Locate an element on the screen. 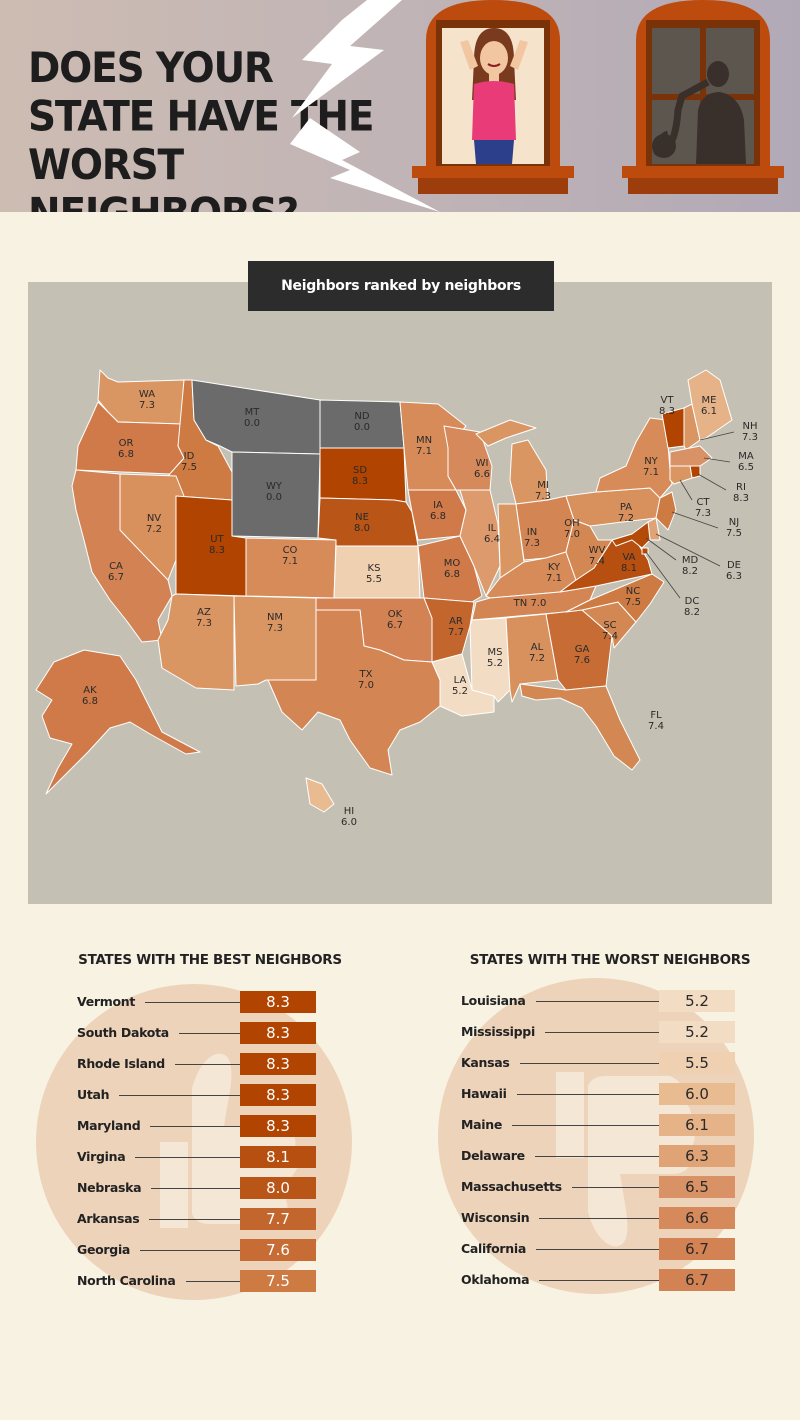 Image resolution: width=800 pixels, height=1420 pixels. best-score-badge: 7.7 is located at coordinates (278, 1219).